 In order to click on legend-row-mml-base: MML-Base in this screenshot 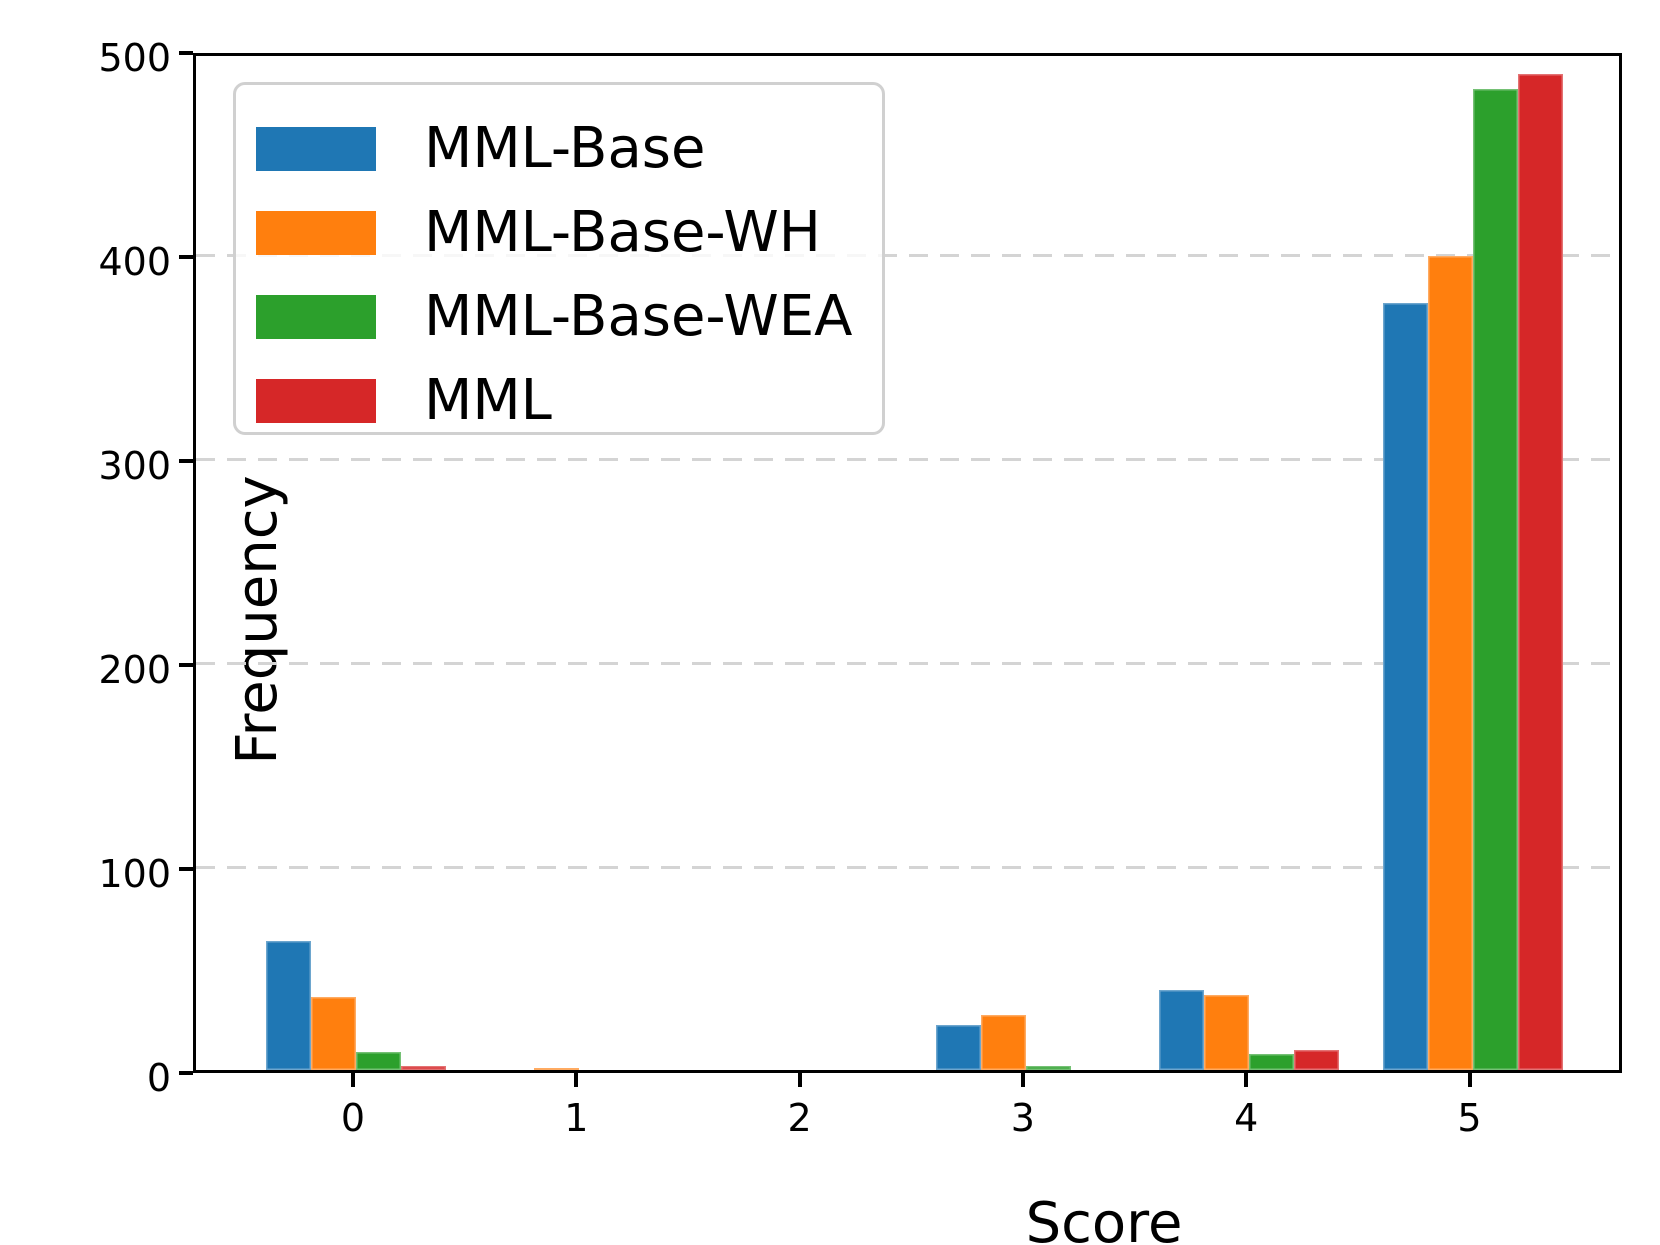, I will do `click(569, 149)`.